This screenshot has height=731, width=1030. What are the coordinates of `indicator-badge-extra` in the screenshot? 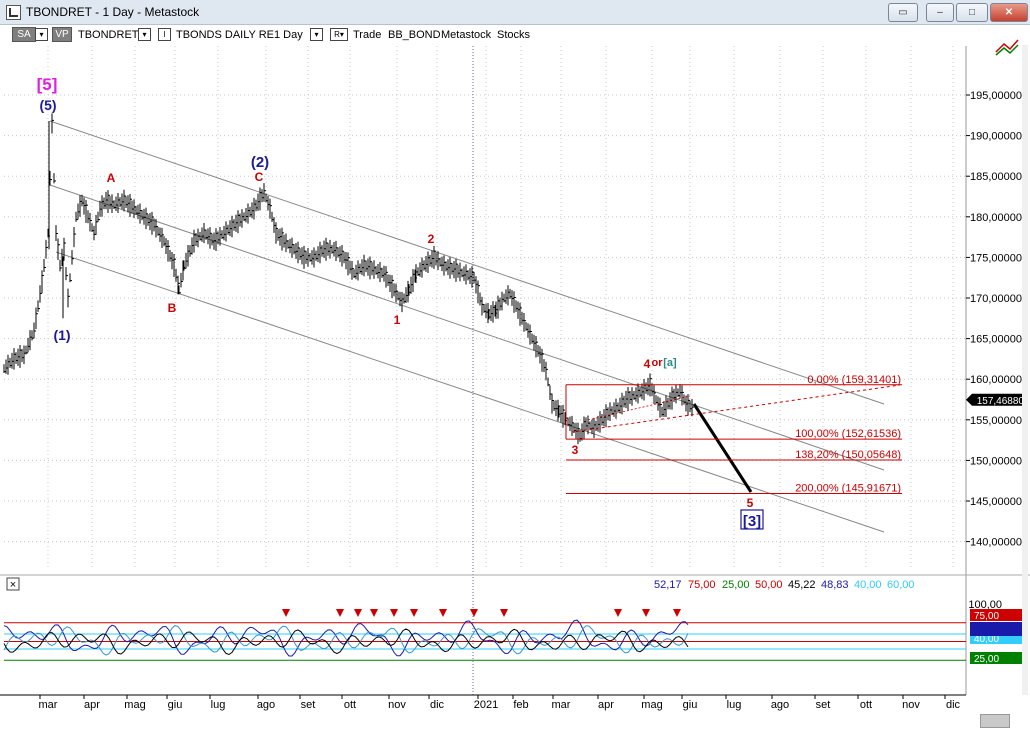 It's located at (997, 629).